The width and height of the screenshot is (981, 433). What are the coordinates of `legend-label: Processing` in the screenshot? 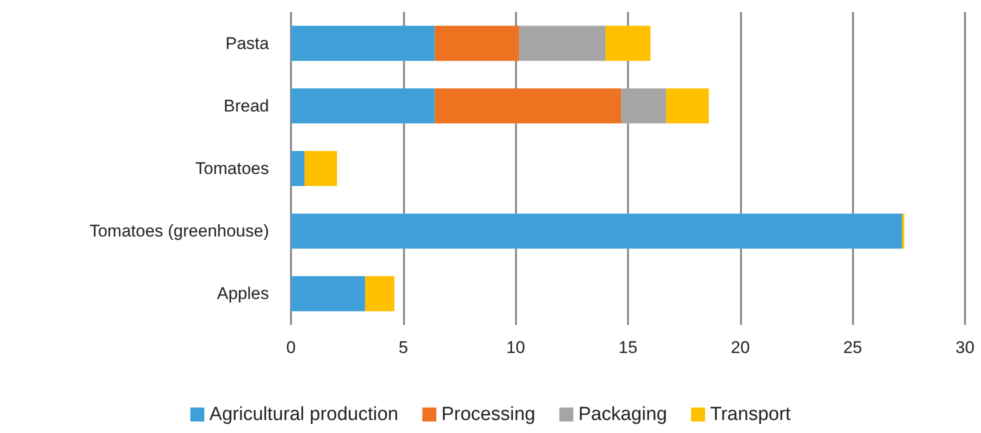 It's located at (488, 414).